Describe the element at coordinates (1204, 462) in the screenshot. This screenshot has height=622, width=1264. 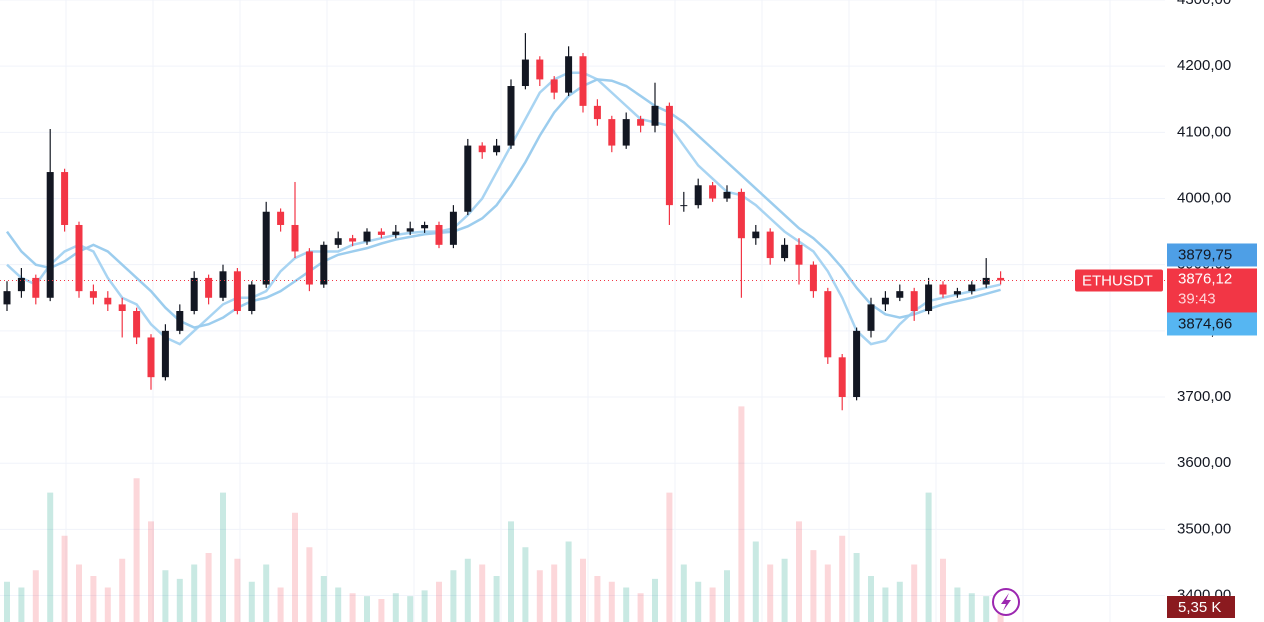
I see `y-tick-label: 3600,00` at that location.